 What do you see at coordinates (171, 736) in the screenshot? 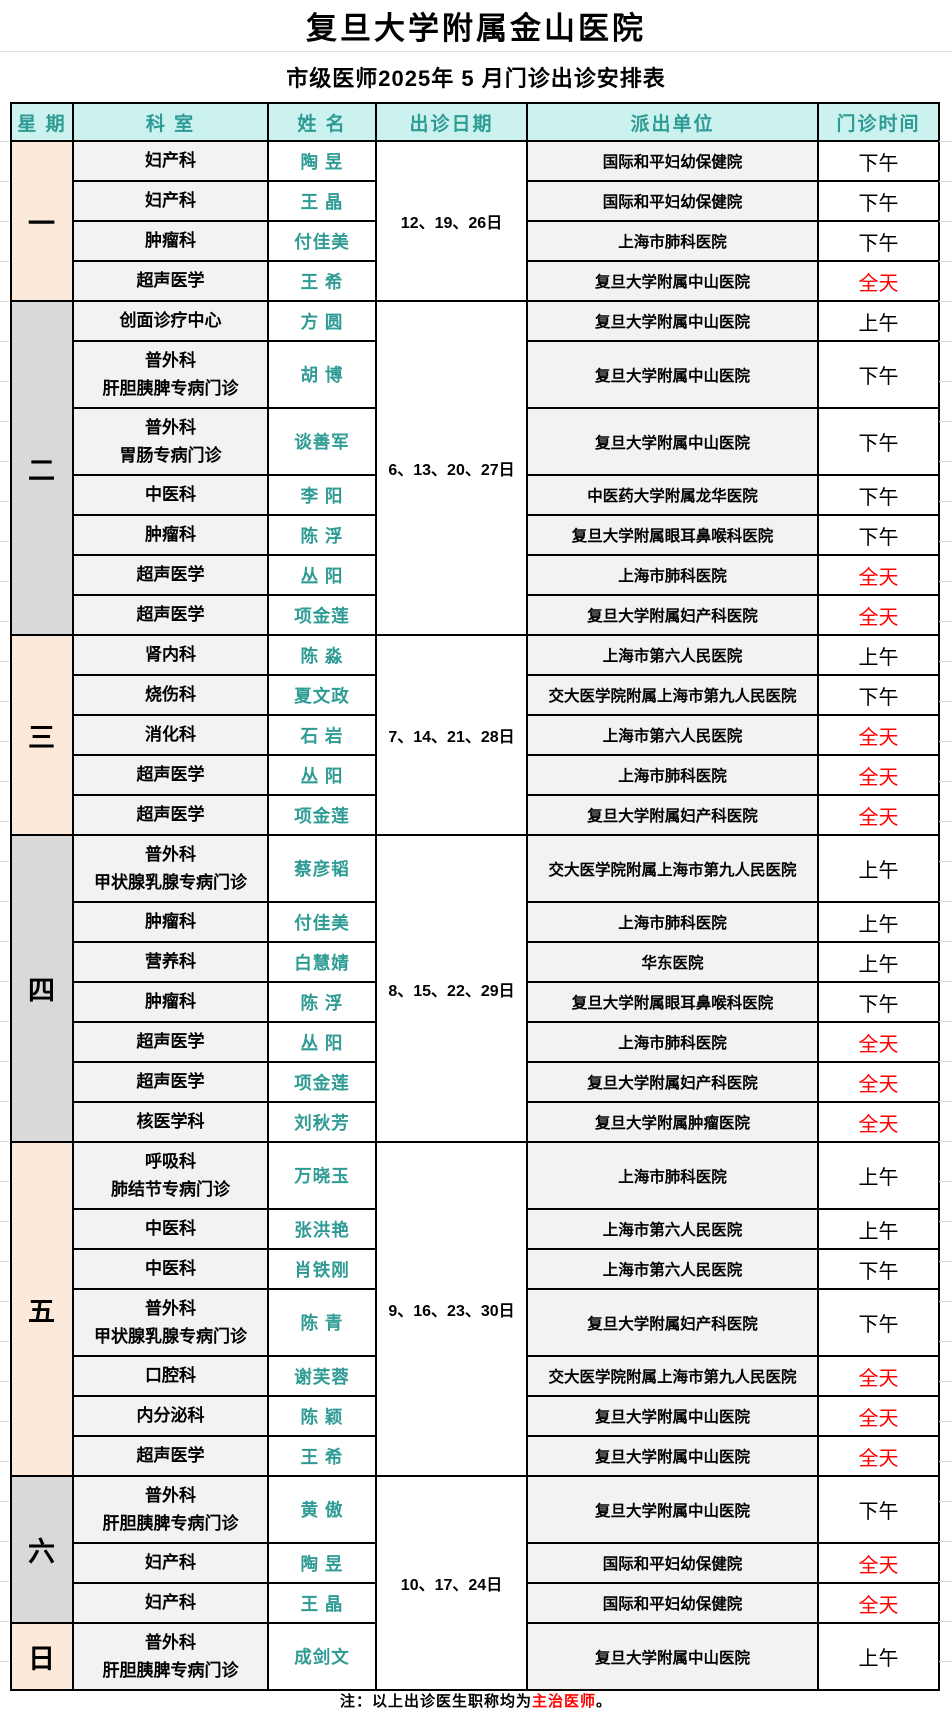
I see `dept-cell: 消化科` at bounding box center [171, 736].